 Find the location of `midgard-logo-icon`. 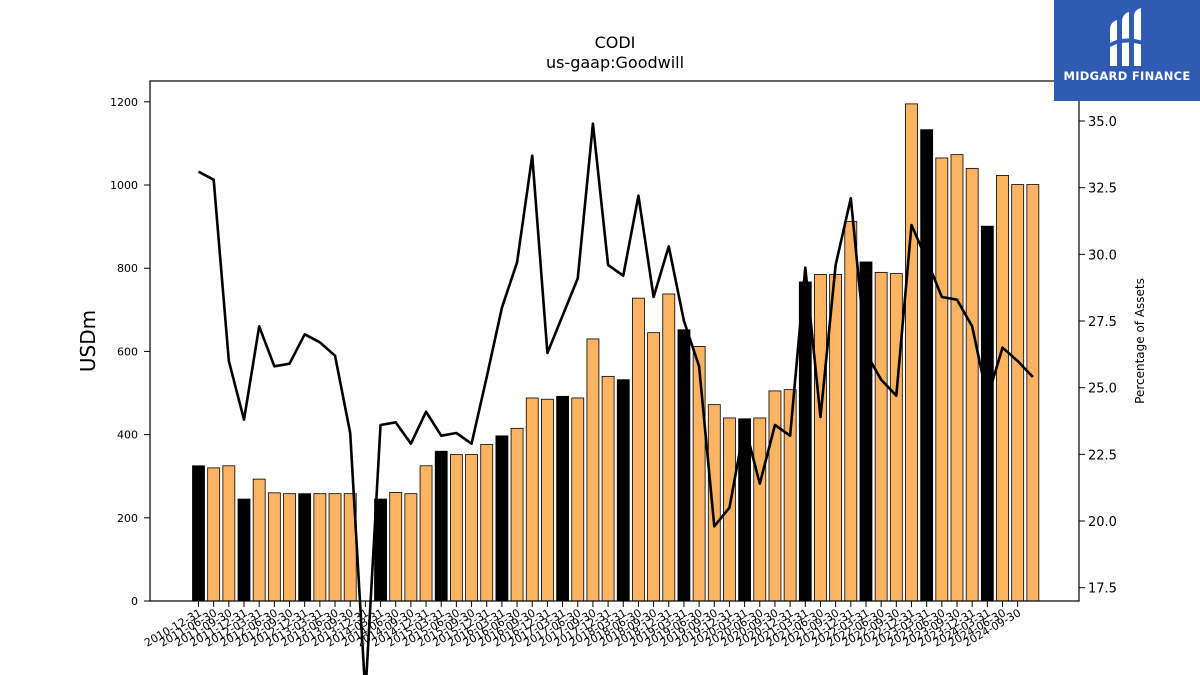

midgard-logo-icon is located at coordinates (1127, 37).